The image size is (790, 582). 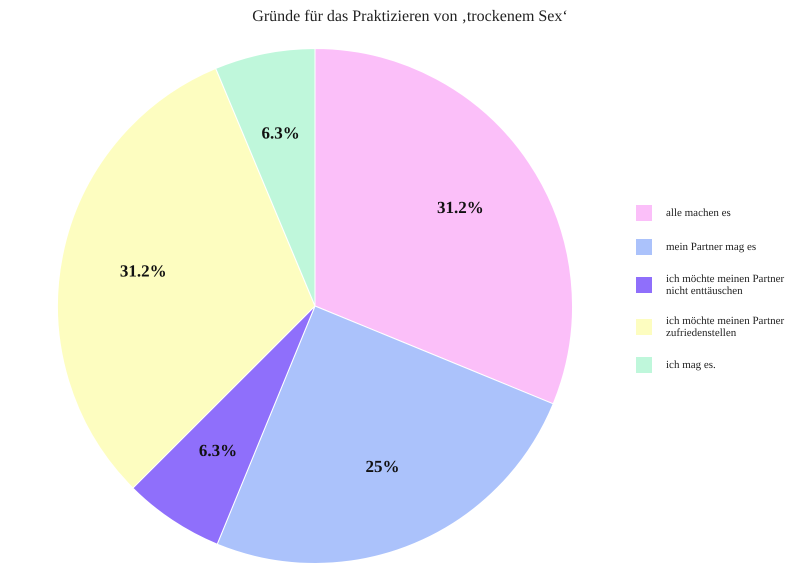 What do you see at coordinates (726, 285) in the screenshot?
I see `legend-label: ich möchte meinen Partner nicht enttäuschen` at bounding box center [726, 285].